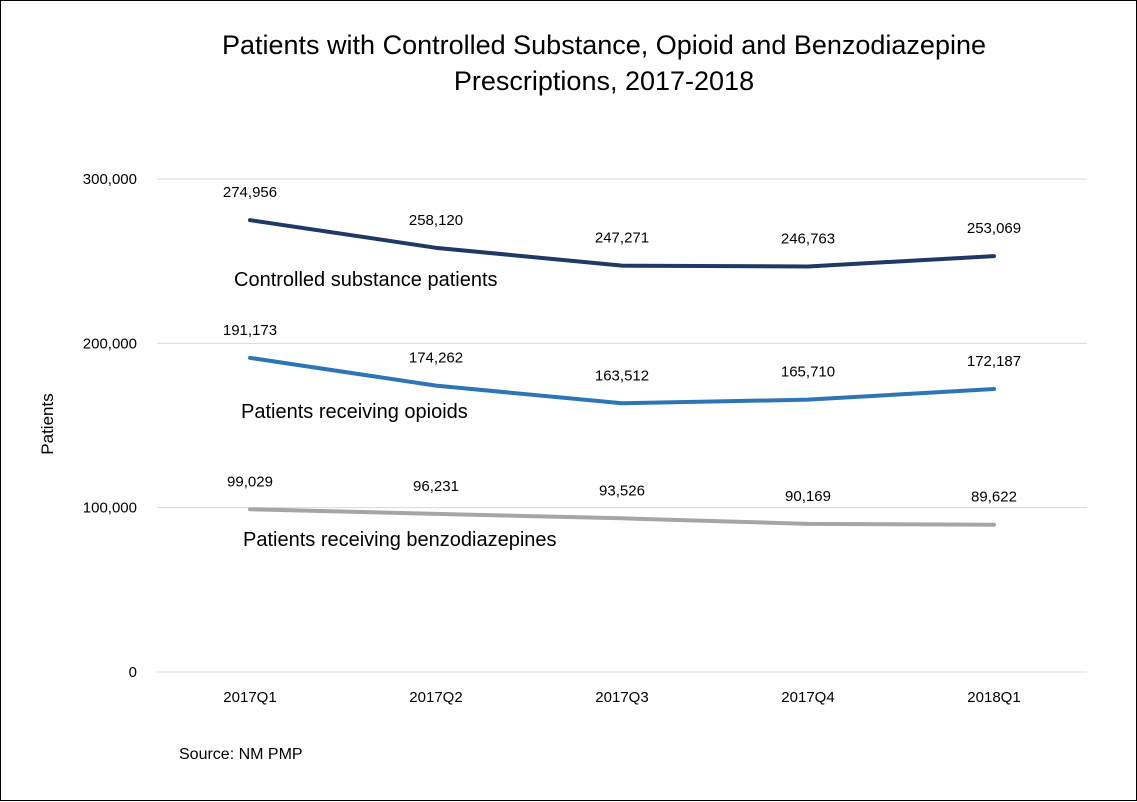 This screenshot has width=1137, height=802. What do you see at coordinates (622, 517) in the screenshot?
I see `series-line-benzo` at bounding box center [622, 517].